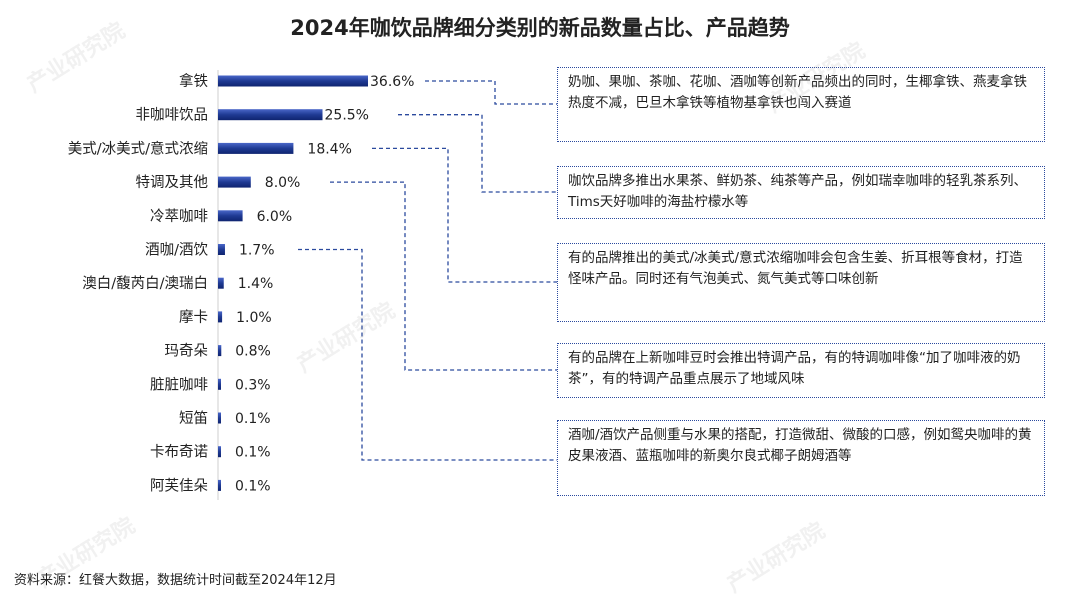 The width and height of the screenshot is (1080, 599). What do you see at coordinates (193, 81) in the screenshot?
I see `category-label: 拿铁` at bounding box center [193, 81].